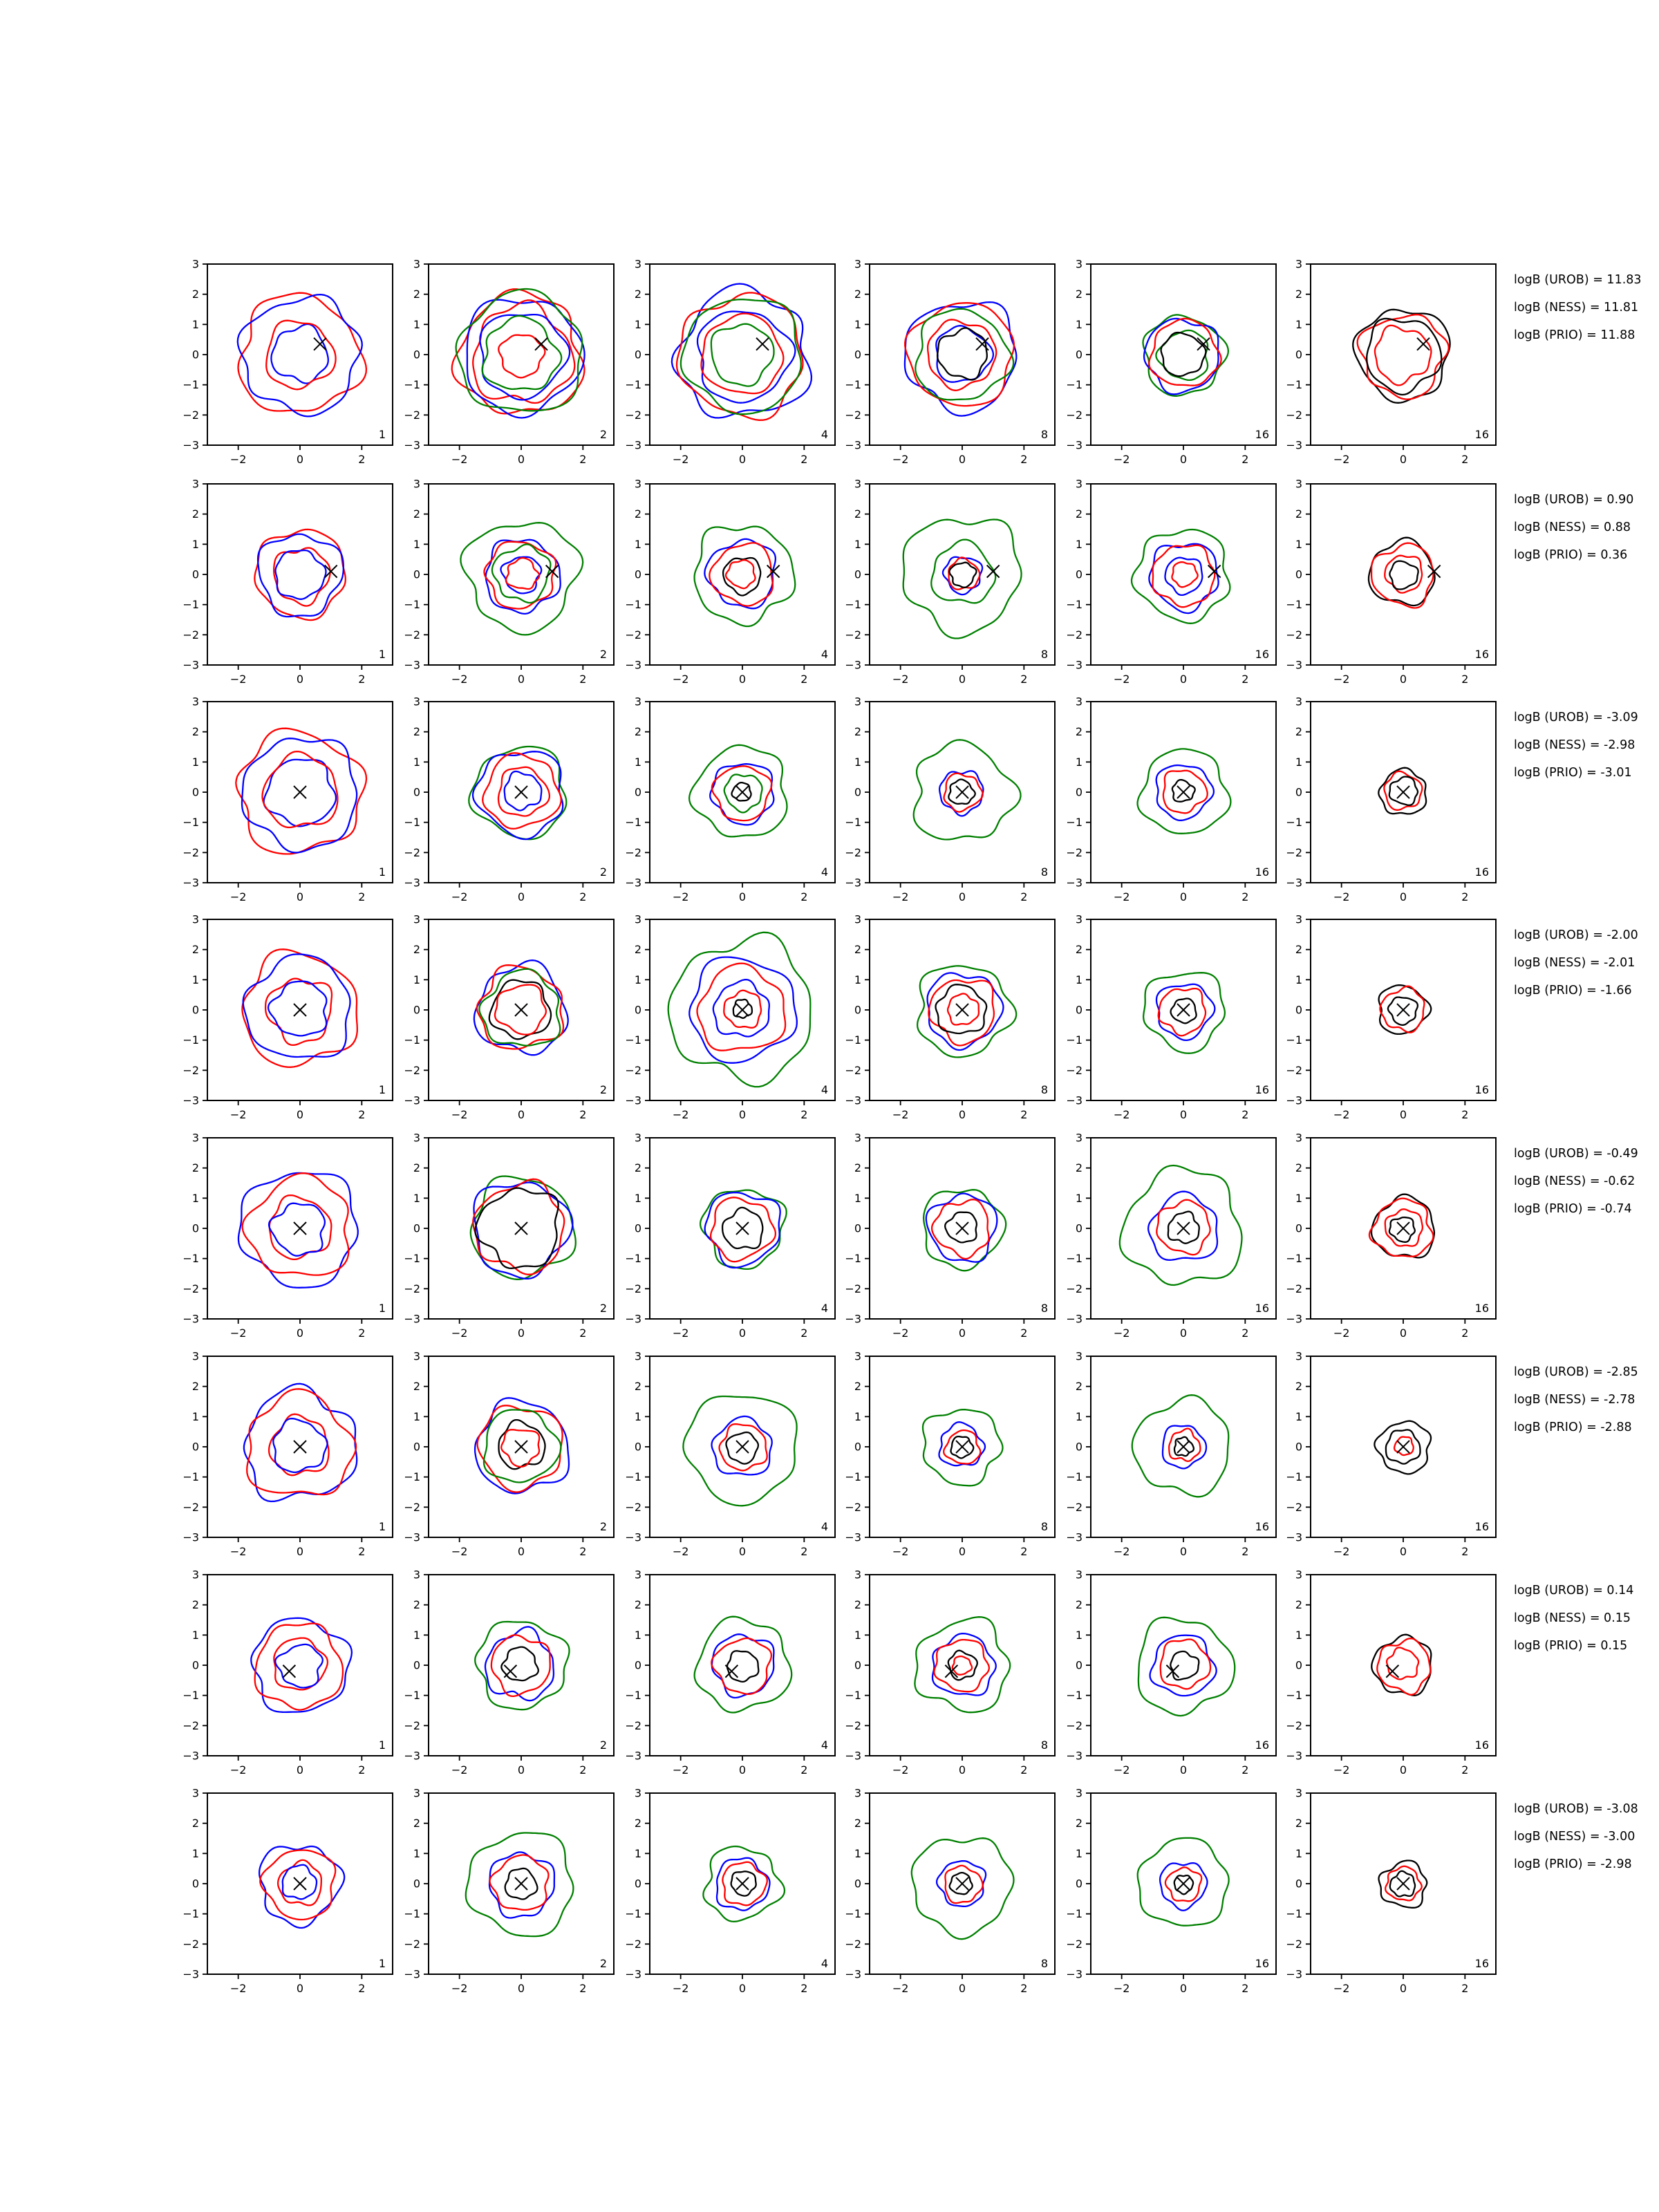 Image resolution: width=1659 pixels, height=2212 pixels. Describe the element at coordinates (1391, 582) in the screenshot. I see `subplot-r2-c6: −2 0 2 −3 −2 −1 0 1 2 3 16` at that location.